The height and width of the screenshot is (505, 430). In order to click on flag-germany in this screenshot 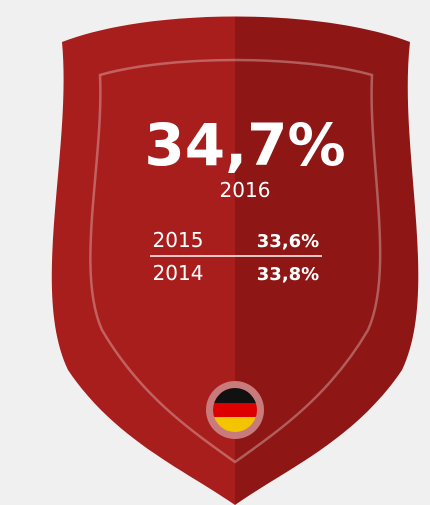, I will do `click(235, 410)`.